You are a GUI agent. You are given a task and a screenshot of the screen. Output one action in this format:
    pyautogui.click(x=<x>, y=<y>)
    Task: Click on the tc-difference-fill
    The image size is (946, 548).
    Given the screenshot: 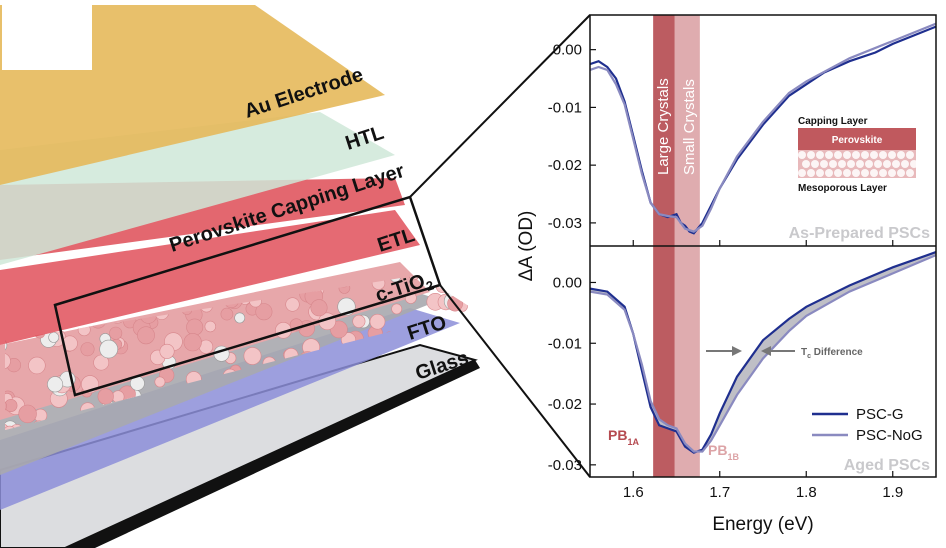 What is the action you would take?
    pyautogui.click(x=763, y=352)
    